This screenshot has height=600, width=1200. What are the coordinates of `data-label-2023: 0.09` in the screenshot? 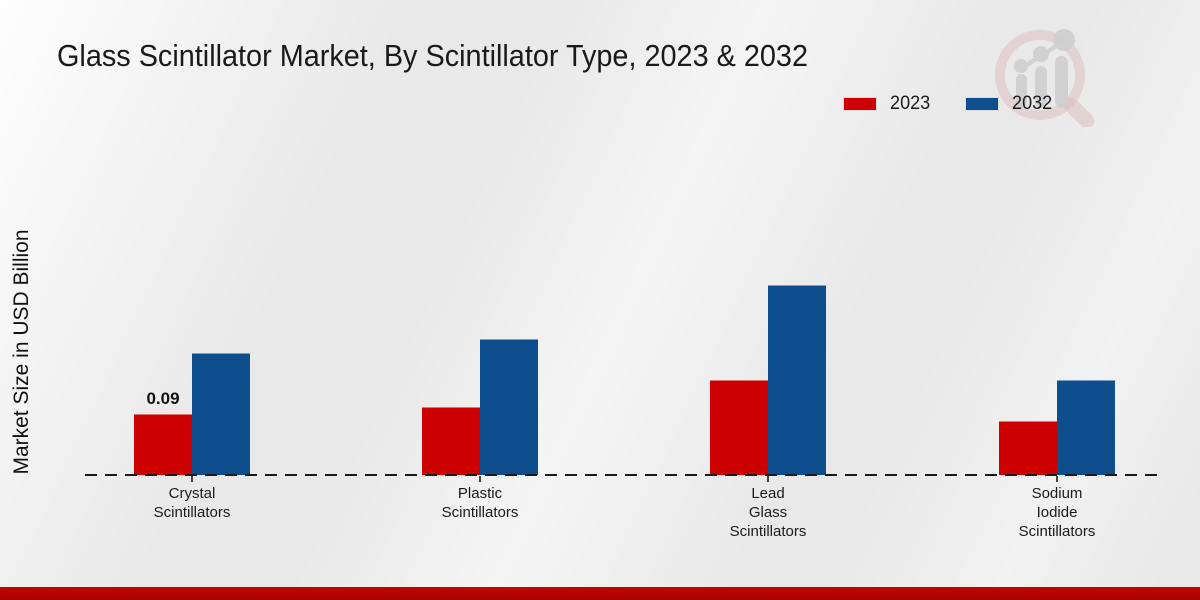 It's located at (163, 398).